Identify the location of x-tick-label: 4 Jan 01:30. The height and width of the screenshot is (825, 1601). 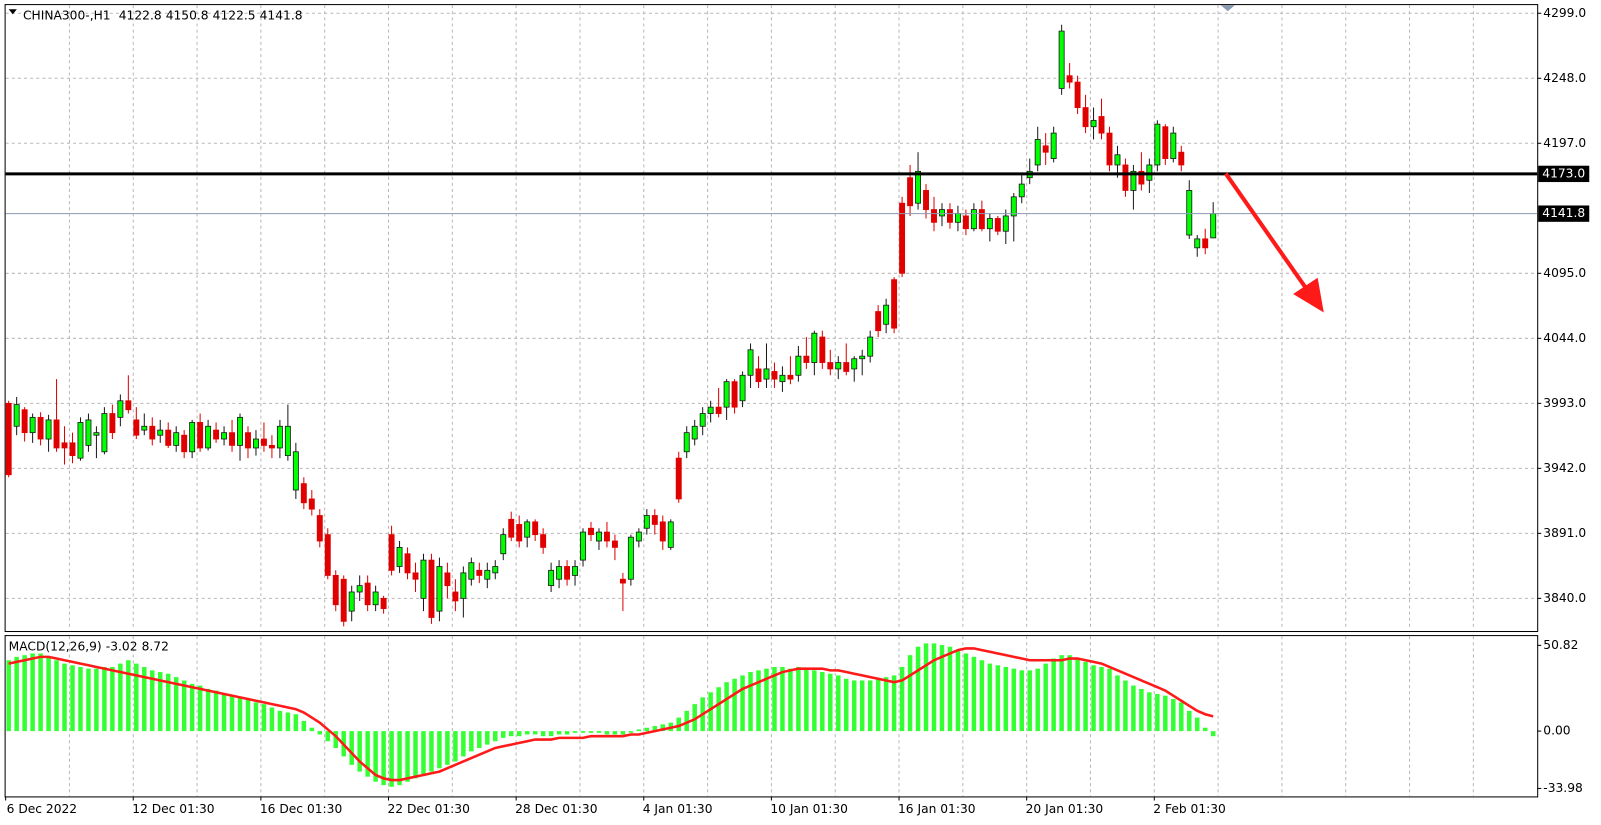
(678, 809).